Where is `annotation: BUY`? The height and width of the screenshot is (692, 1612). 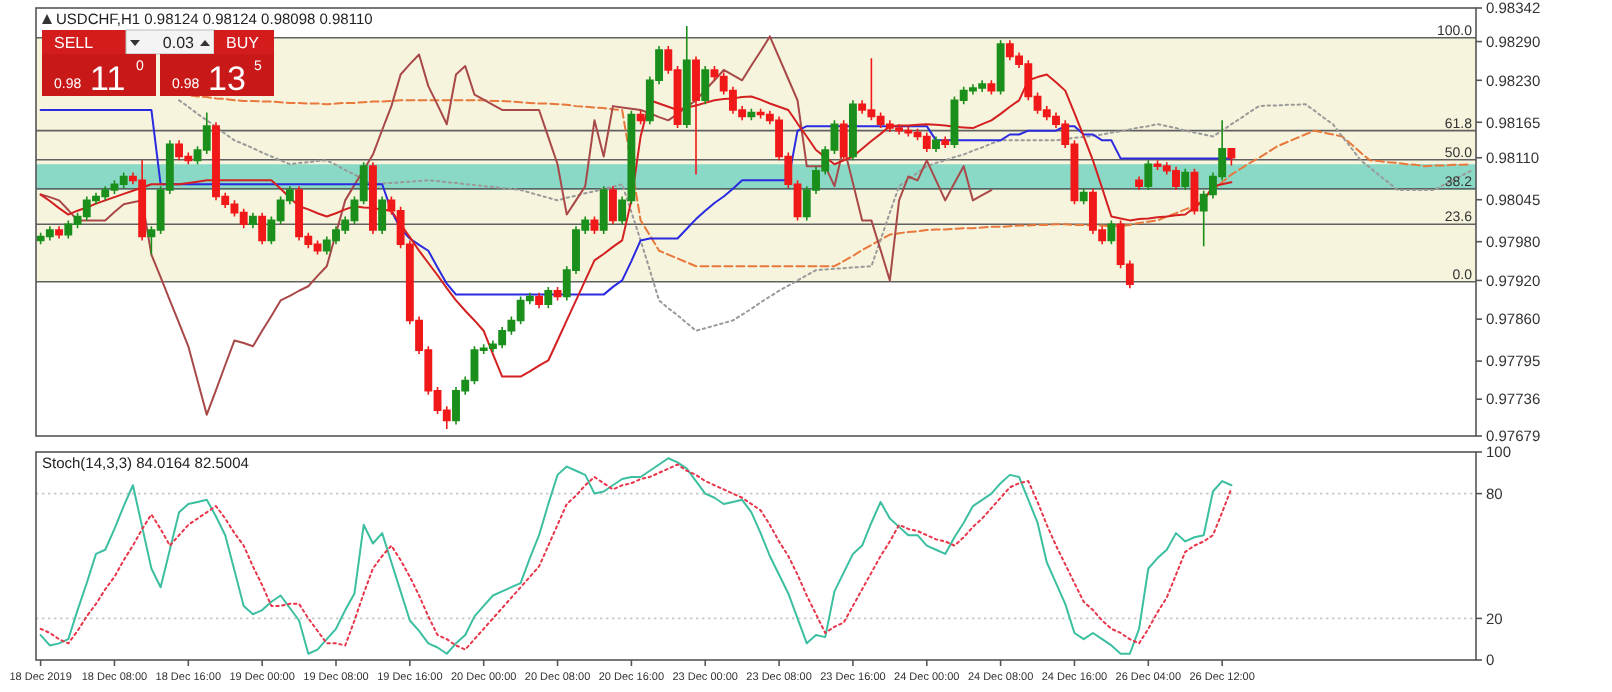 annotation: BUY is located at coordinates (243, 43).